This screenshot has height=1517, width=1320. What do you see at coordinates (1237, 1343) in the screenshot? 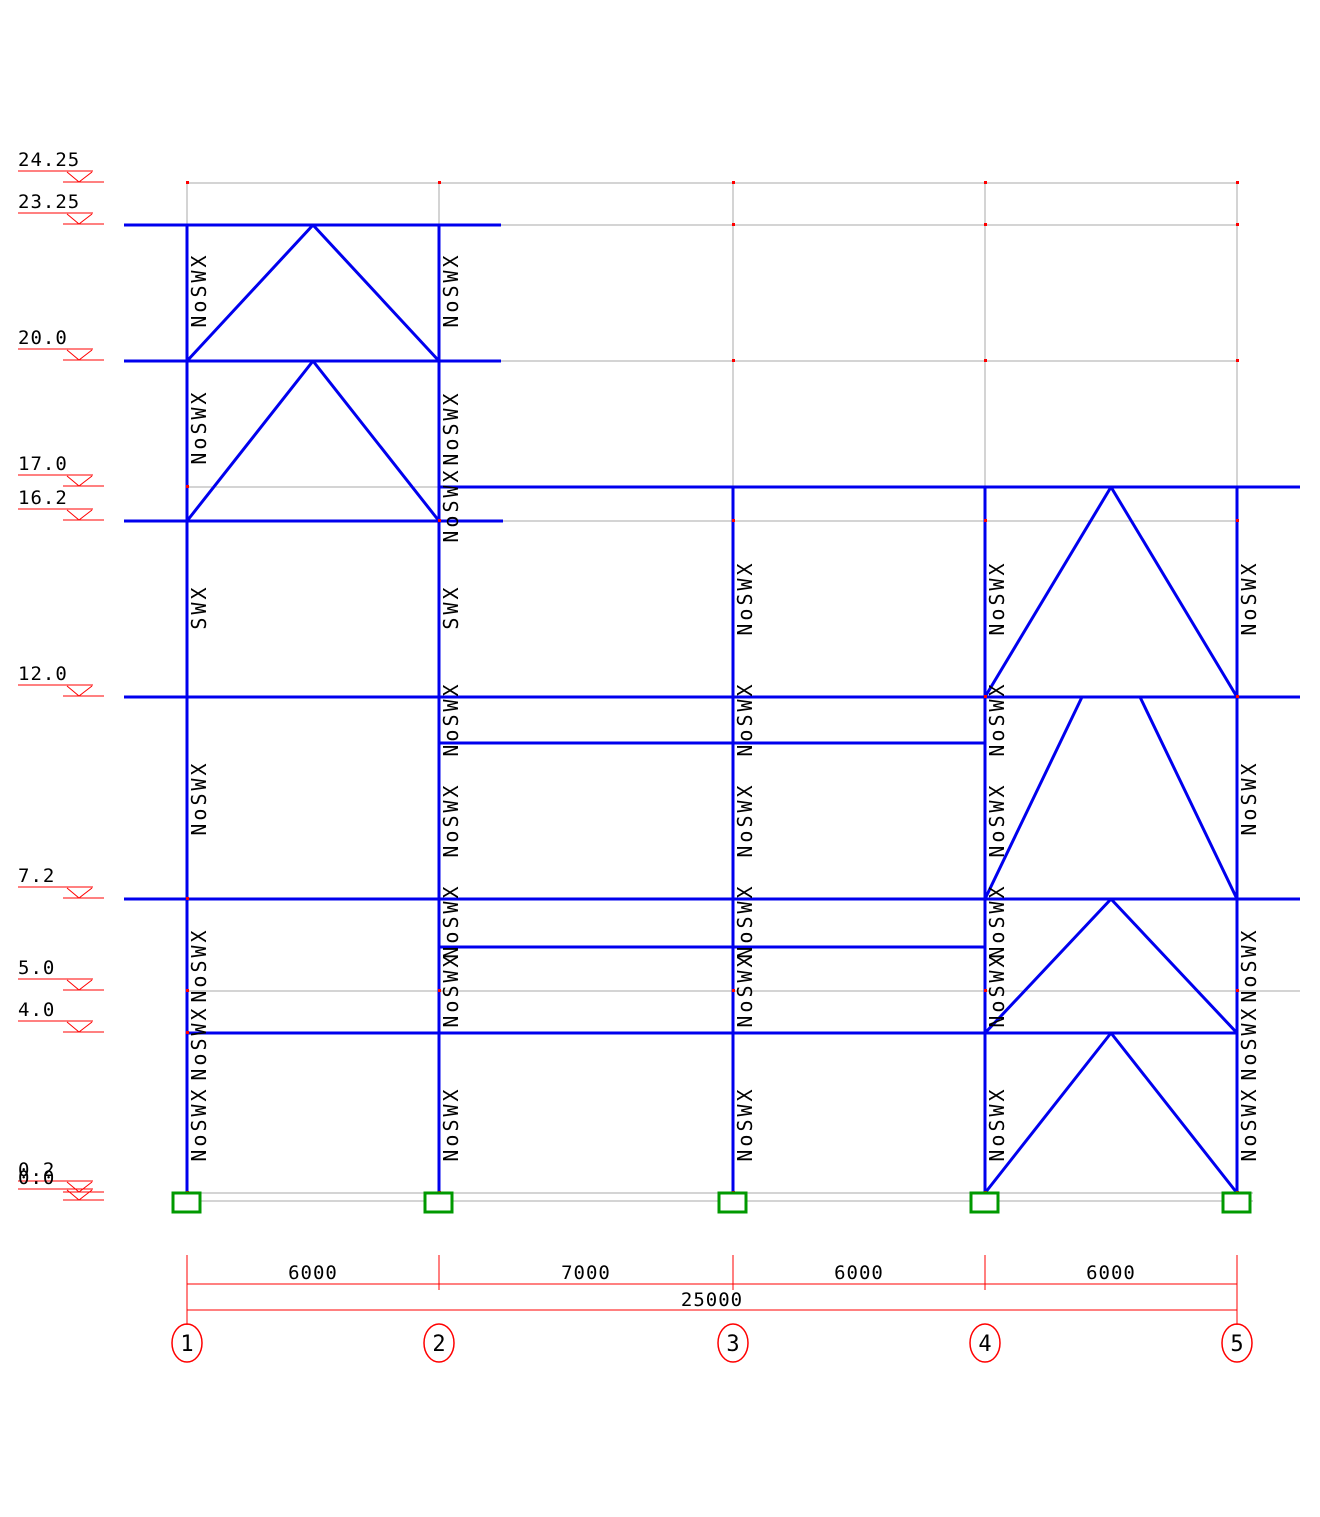
I see `grid-bubble: 5` at bounding box center [1237, 1343].